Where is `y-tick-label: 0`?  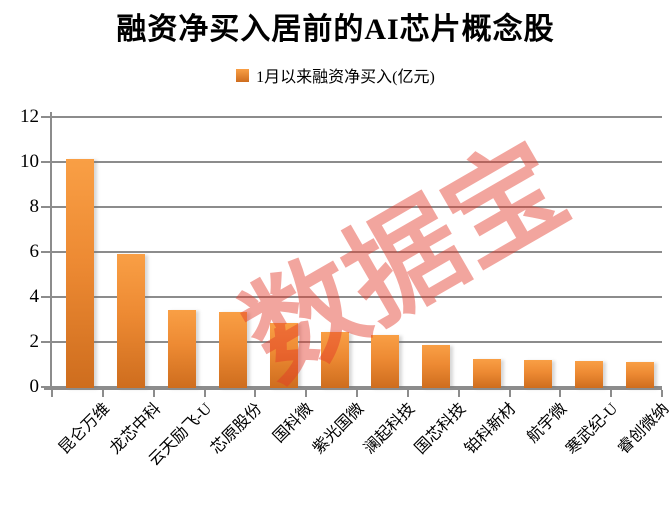
y-tick-label: 0 is located at coordinates (34, 386).